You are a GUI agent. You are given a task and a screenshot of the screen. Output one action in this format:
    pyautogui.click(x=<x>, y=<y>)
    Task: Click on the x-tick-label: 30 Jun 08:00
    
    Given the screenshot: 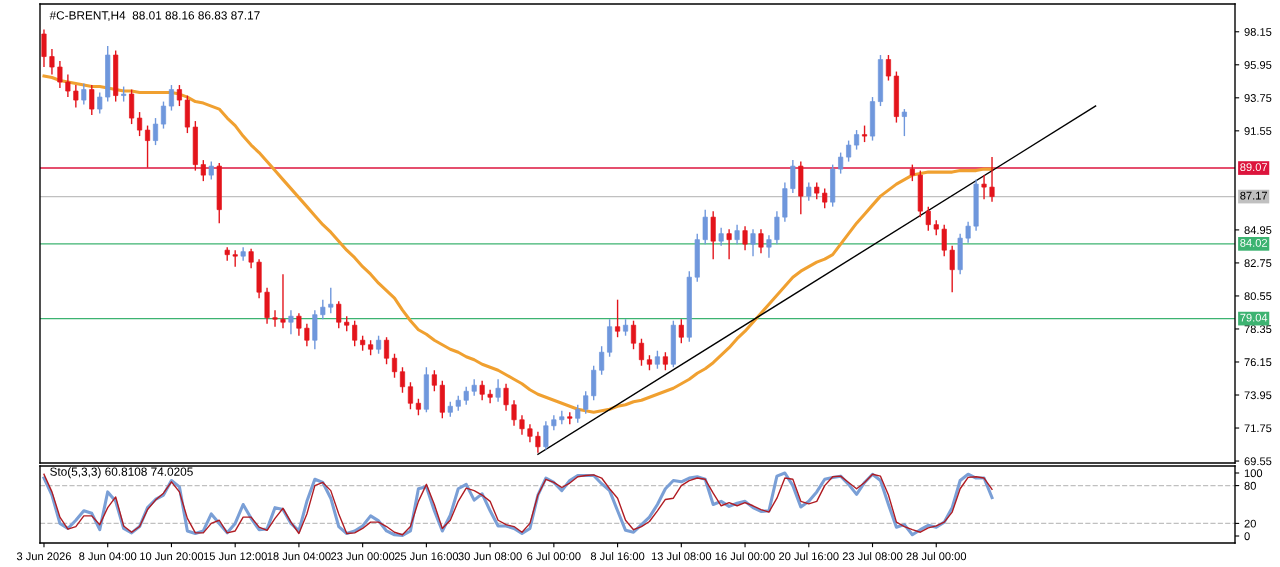 What is the action you would take?
    pyautogui.click(x=490, y=556)
    